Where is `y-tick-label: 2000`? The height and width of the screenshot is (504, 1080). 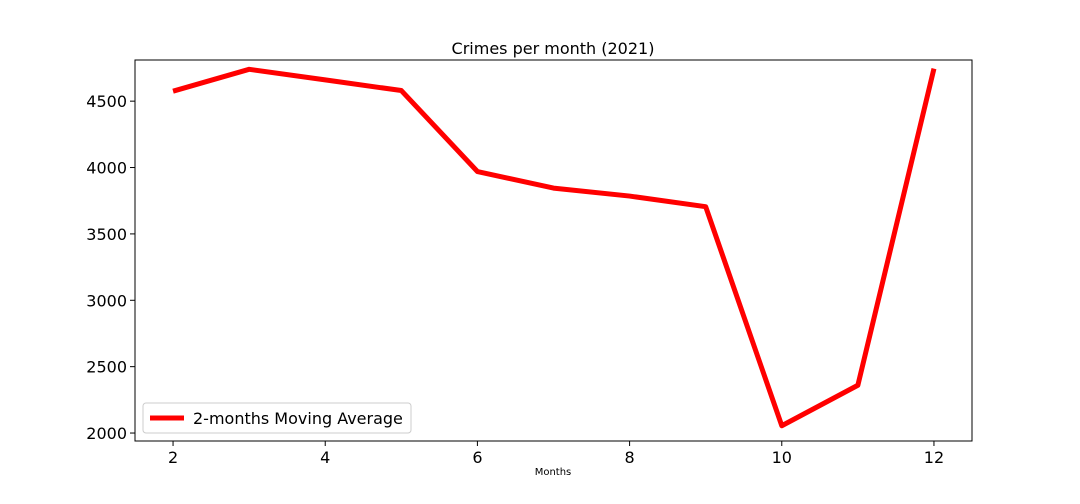
y-tick-label: 2000 is located at coordinates (106, 433).